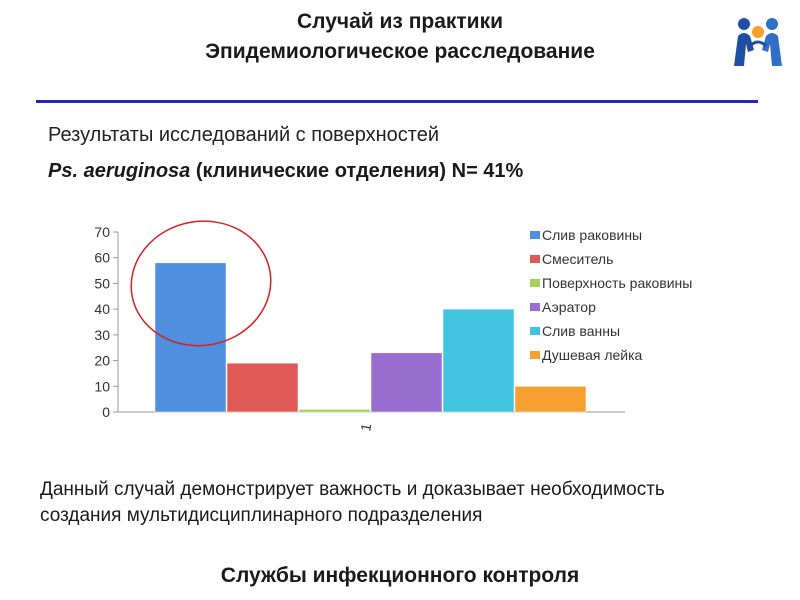  What do you see at coordinates (102, 258) in the screenshot?
I see `y-tick-label: 60` at bounding box center [102, 258].